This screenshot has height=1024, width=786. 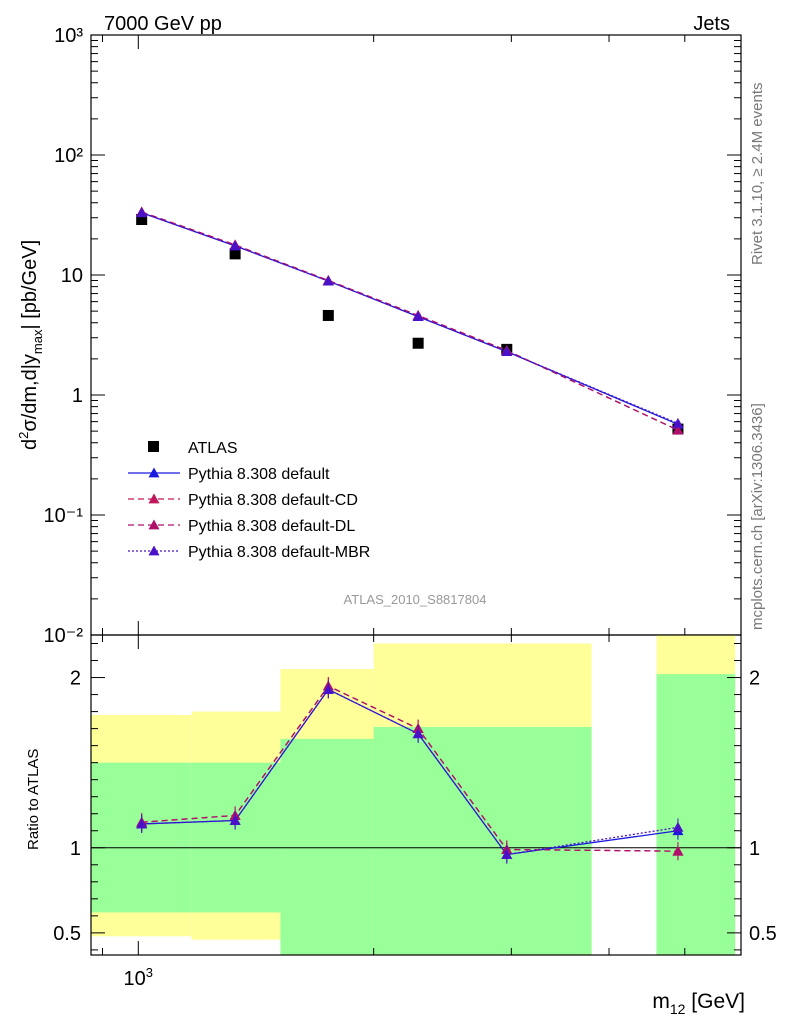 I want to click on y-tick-label: 10, so click(x=72, y=276).